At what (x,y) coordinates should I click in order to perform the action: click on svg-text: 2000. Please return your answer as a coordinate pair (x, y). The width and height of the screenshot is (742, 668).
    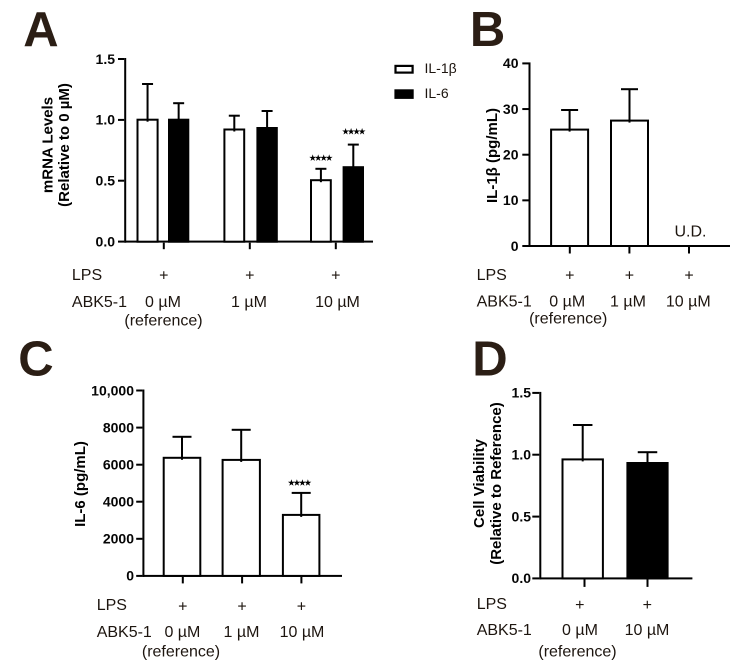
    Looking at the image, I should click on (118, 539).